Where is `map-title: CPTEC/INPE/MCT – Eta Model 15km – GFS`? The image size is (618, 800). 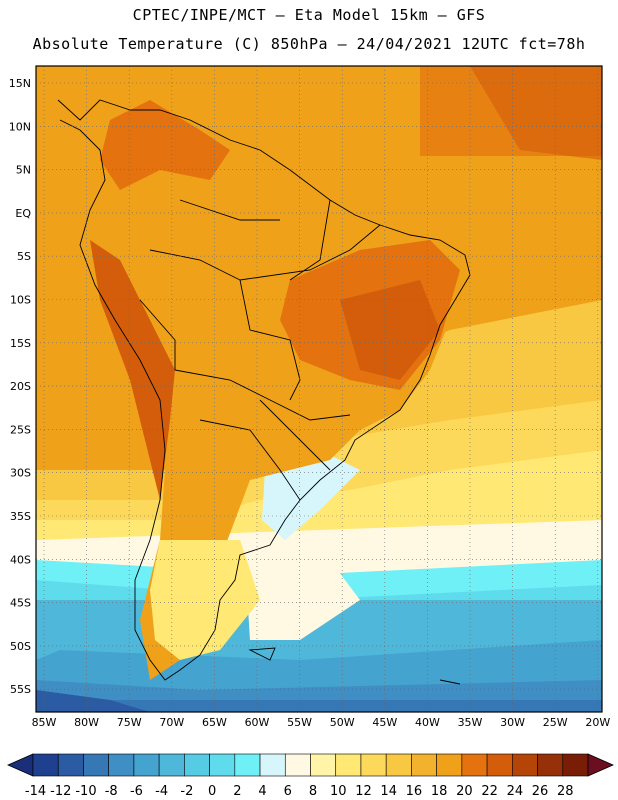 map-title: CPTEC/INPE/MCT – Eta Model 15km – GFS is located at coordinates (309, 15).